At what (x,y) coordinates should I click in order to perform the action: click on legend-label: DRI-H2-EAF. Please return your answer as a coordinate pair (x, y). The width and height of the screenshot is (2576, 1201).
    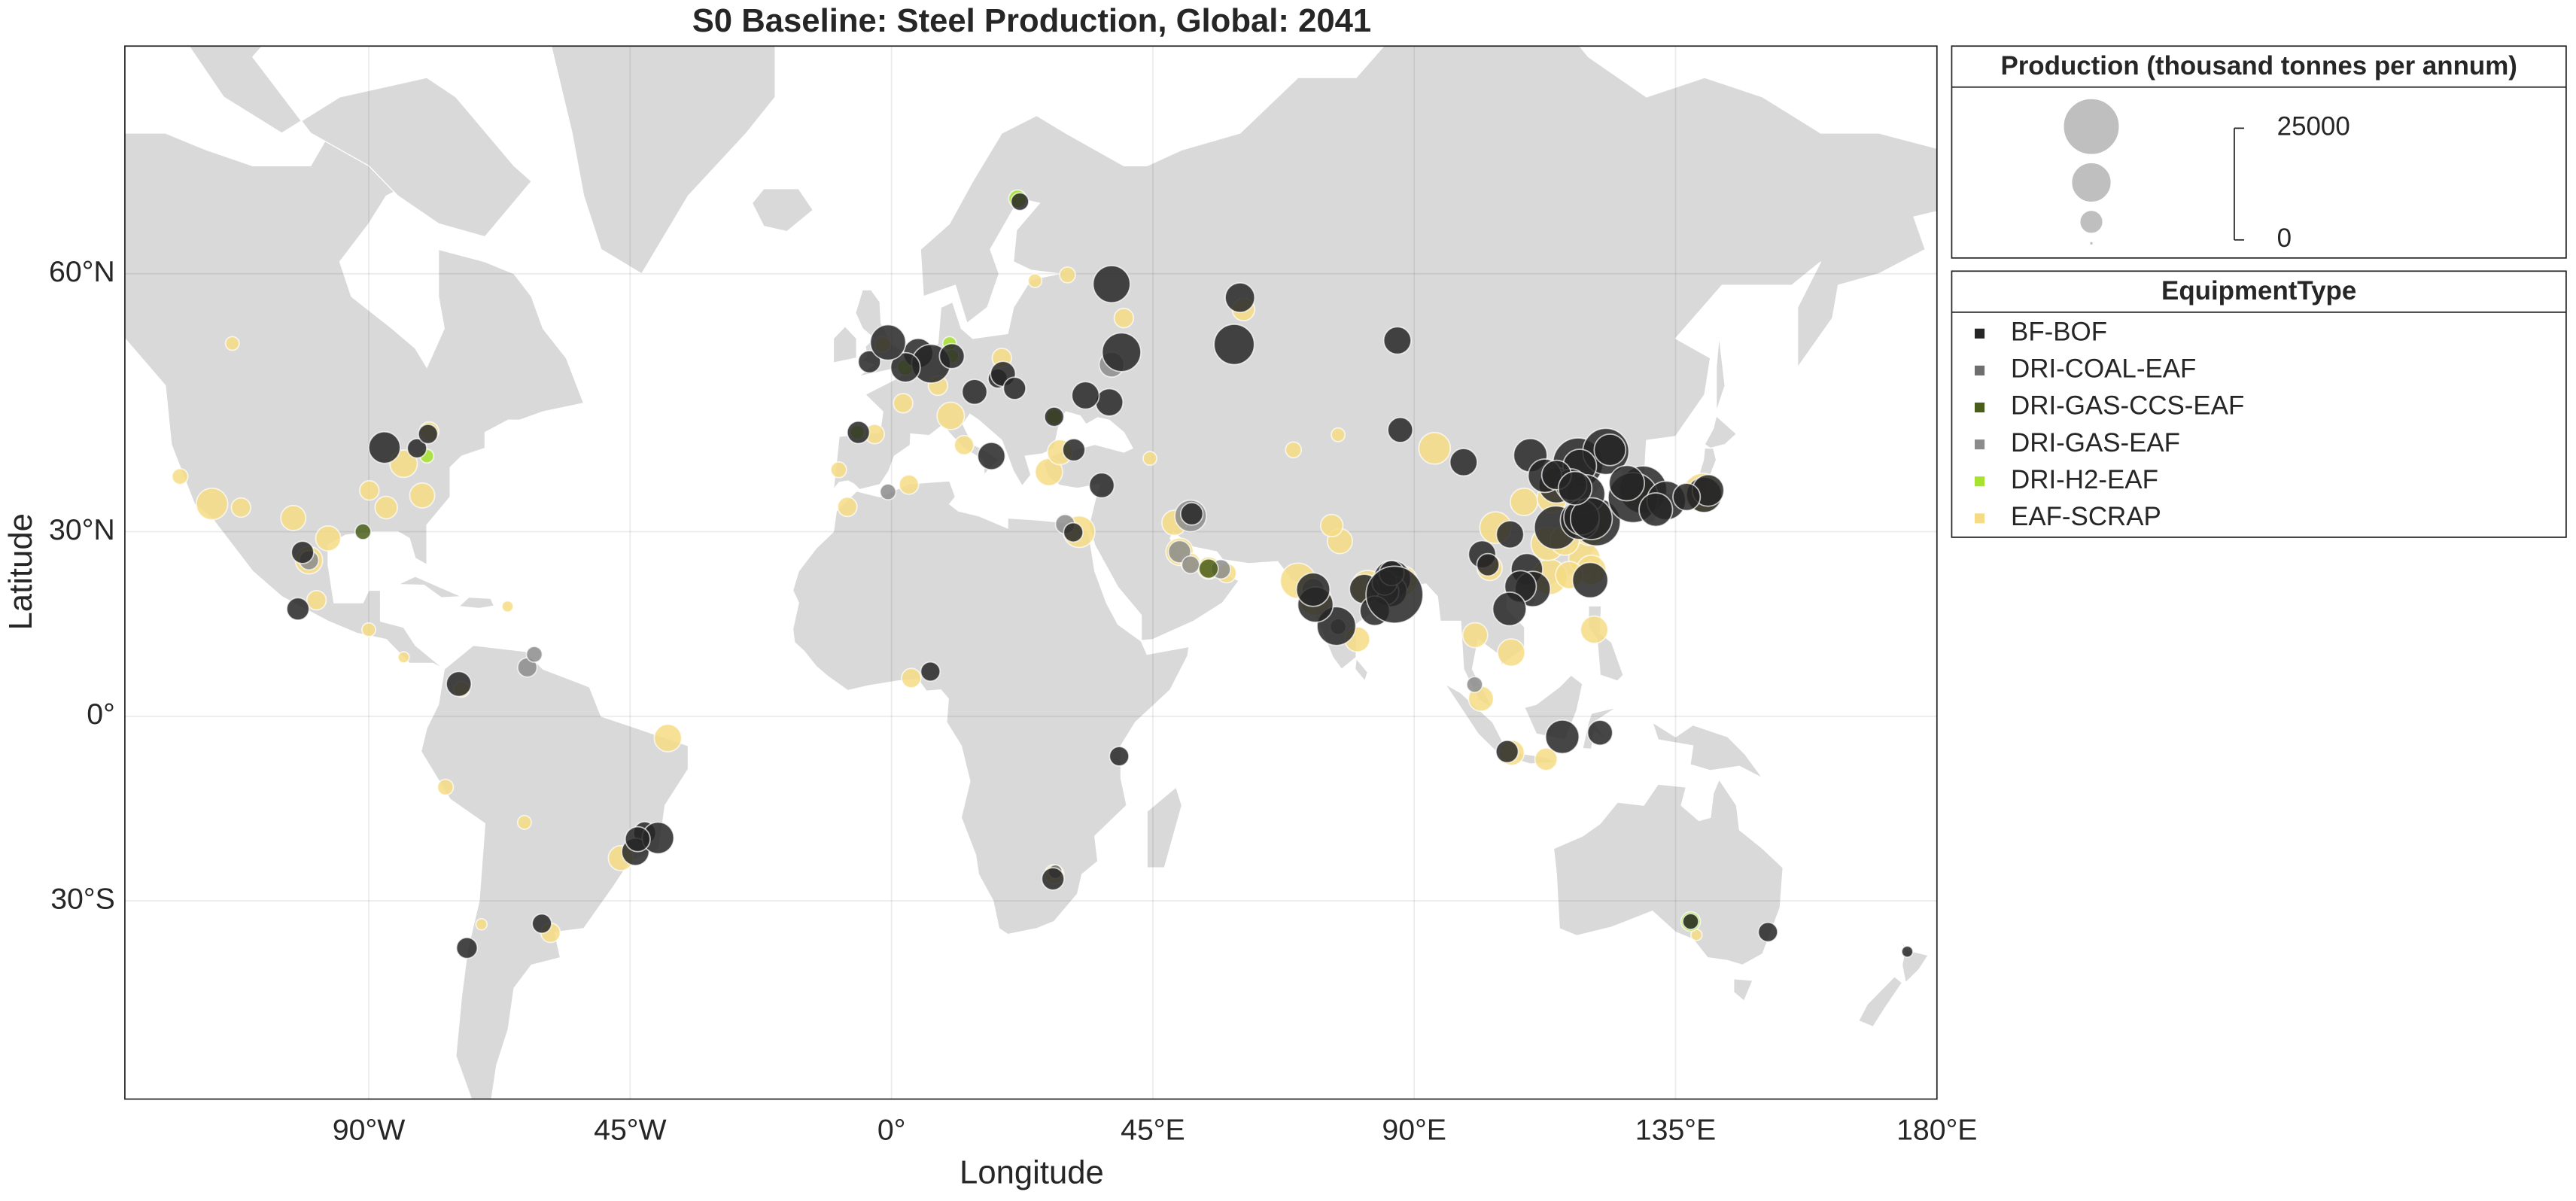
    Looking at the image, I should click on (2084, 479).